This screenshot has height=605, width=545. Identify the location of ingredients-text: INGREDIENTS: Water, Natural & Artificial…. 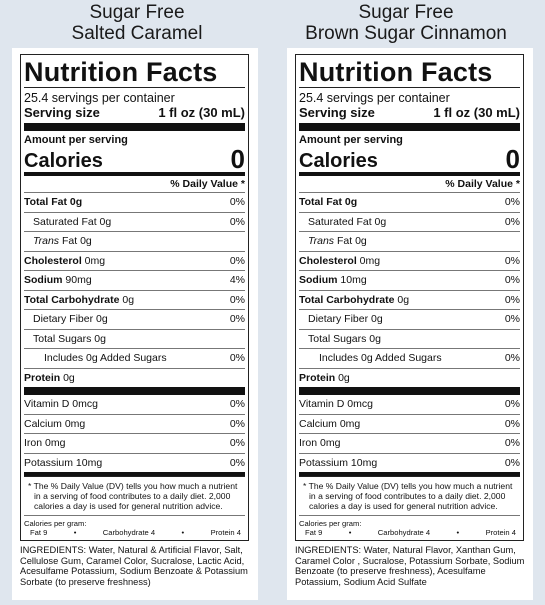
(134, 566).